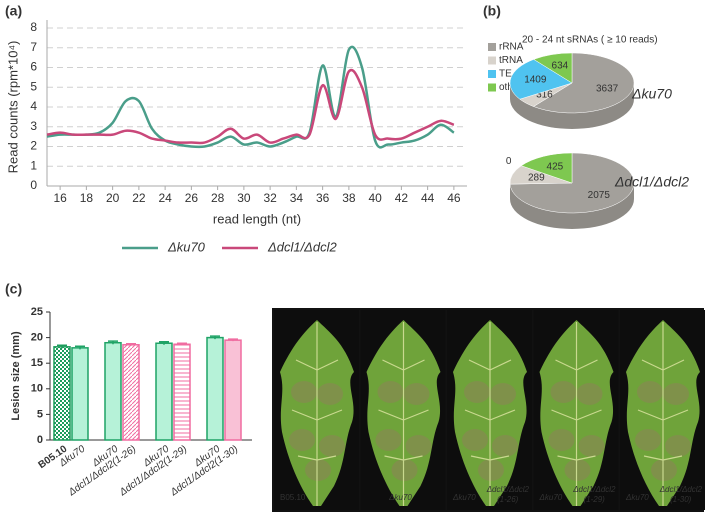 The height and width of the screenshot is (526, 709). Describe the element at coordinates (139, 198) in the screenshot. I see `x-tick-label: 22` at that location.